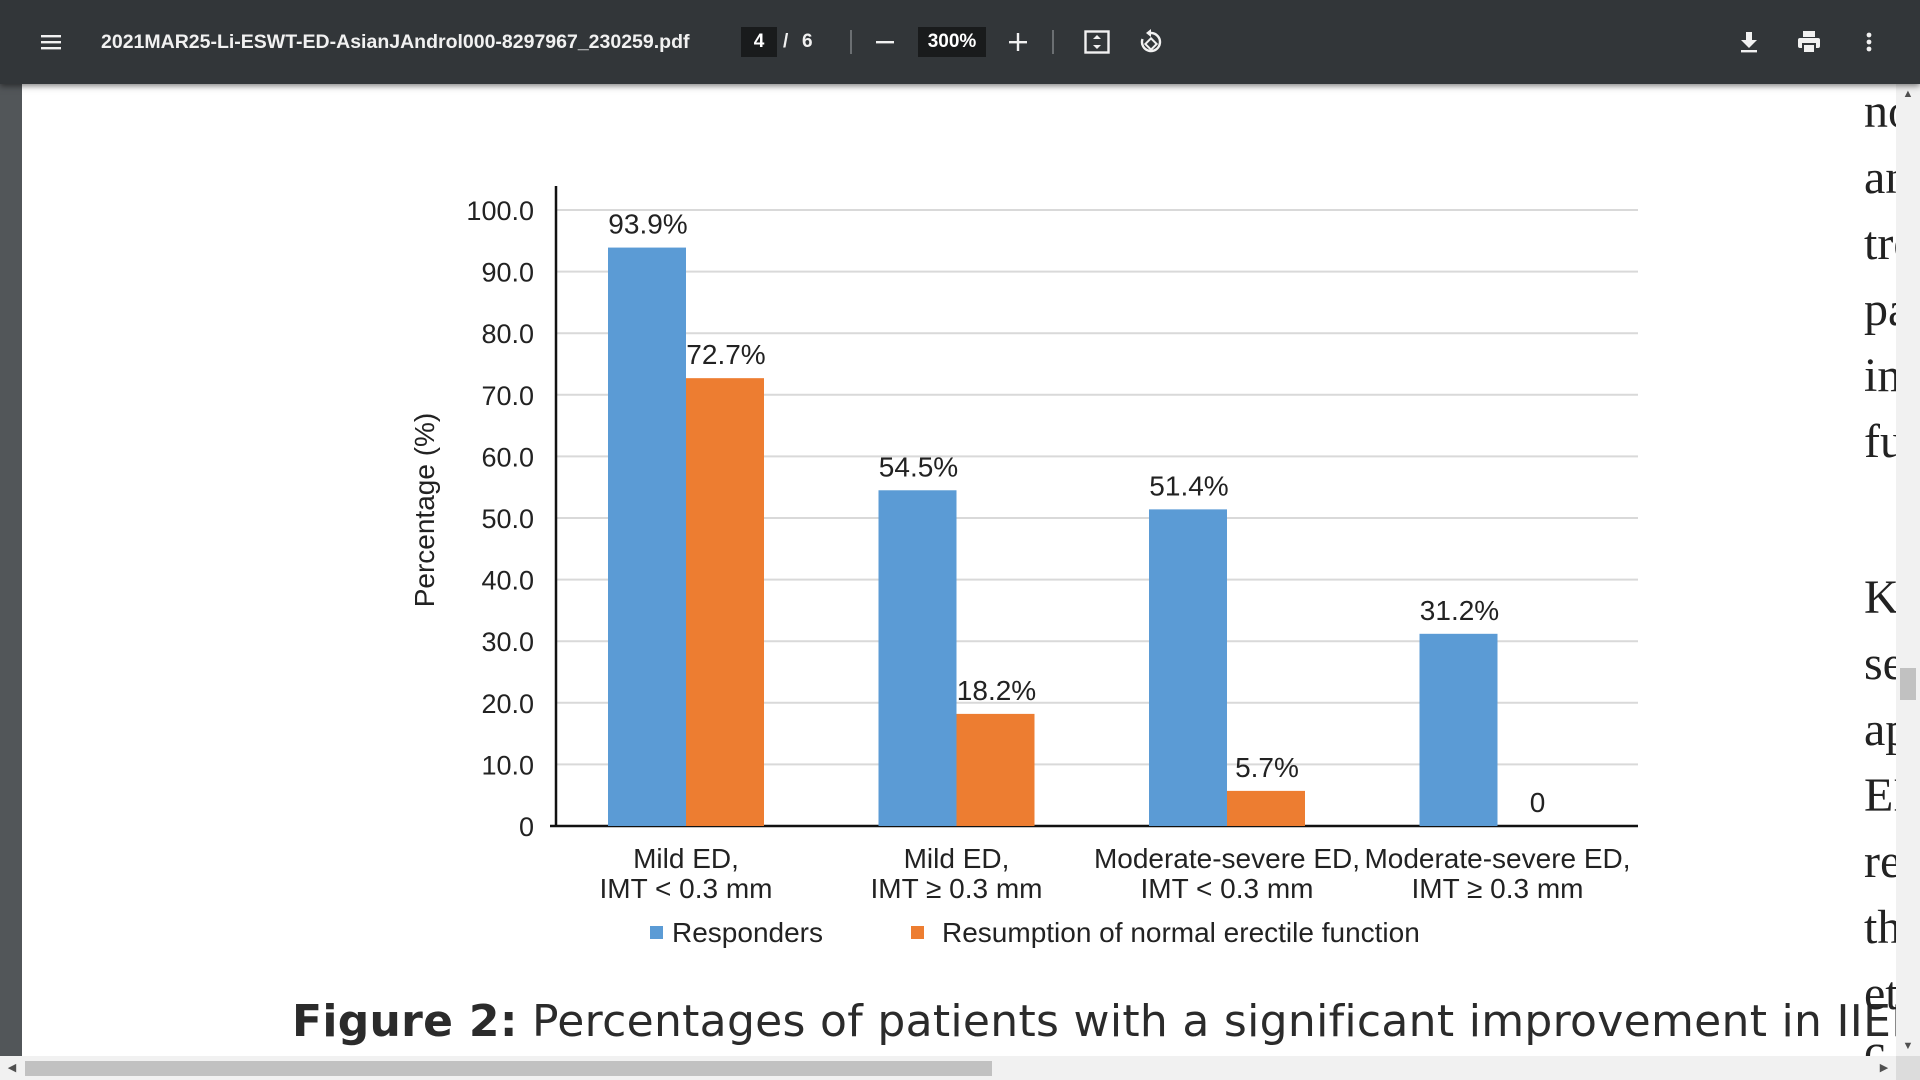  I want to click on data-label: 5.7%, so click(1267, 767).